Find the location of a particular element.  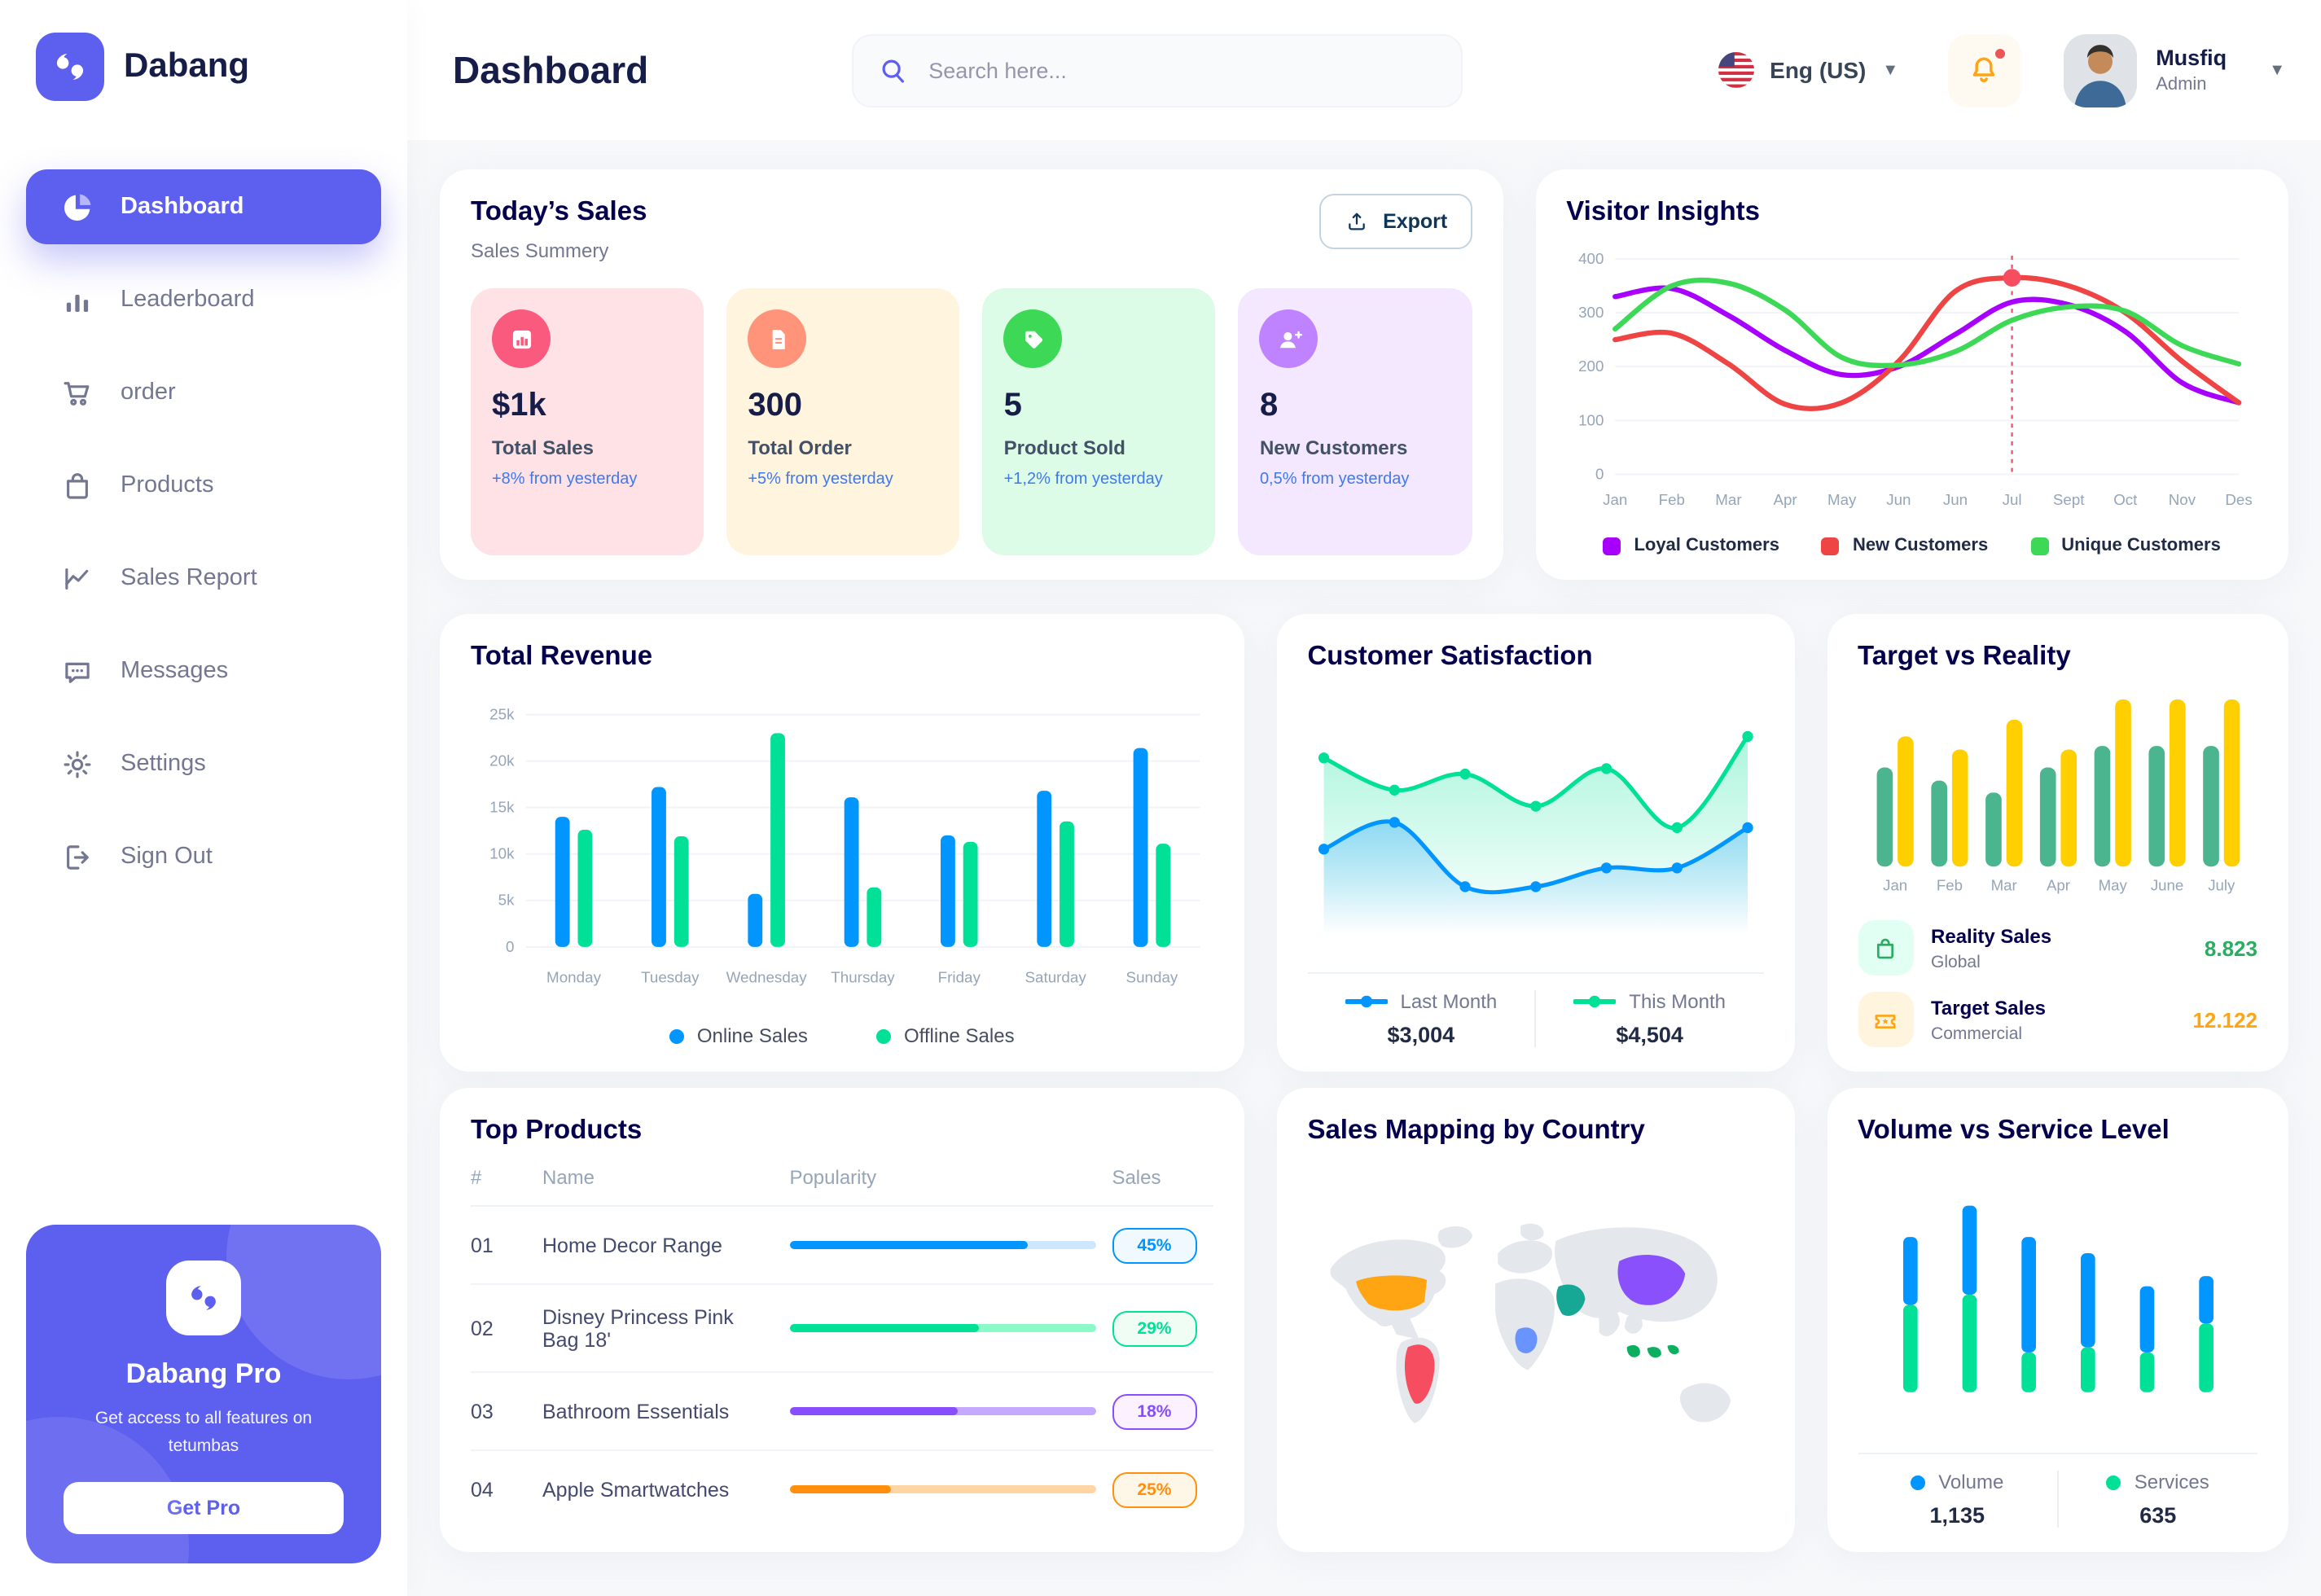

product-rank: 02 is located at coordinates (482, 1328).